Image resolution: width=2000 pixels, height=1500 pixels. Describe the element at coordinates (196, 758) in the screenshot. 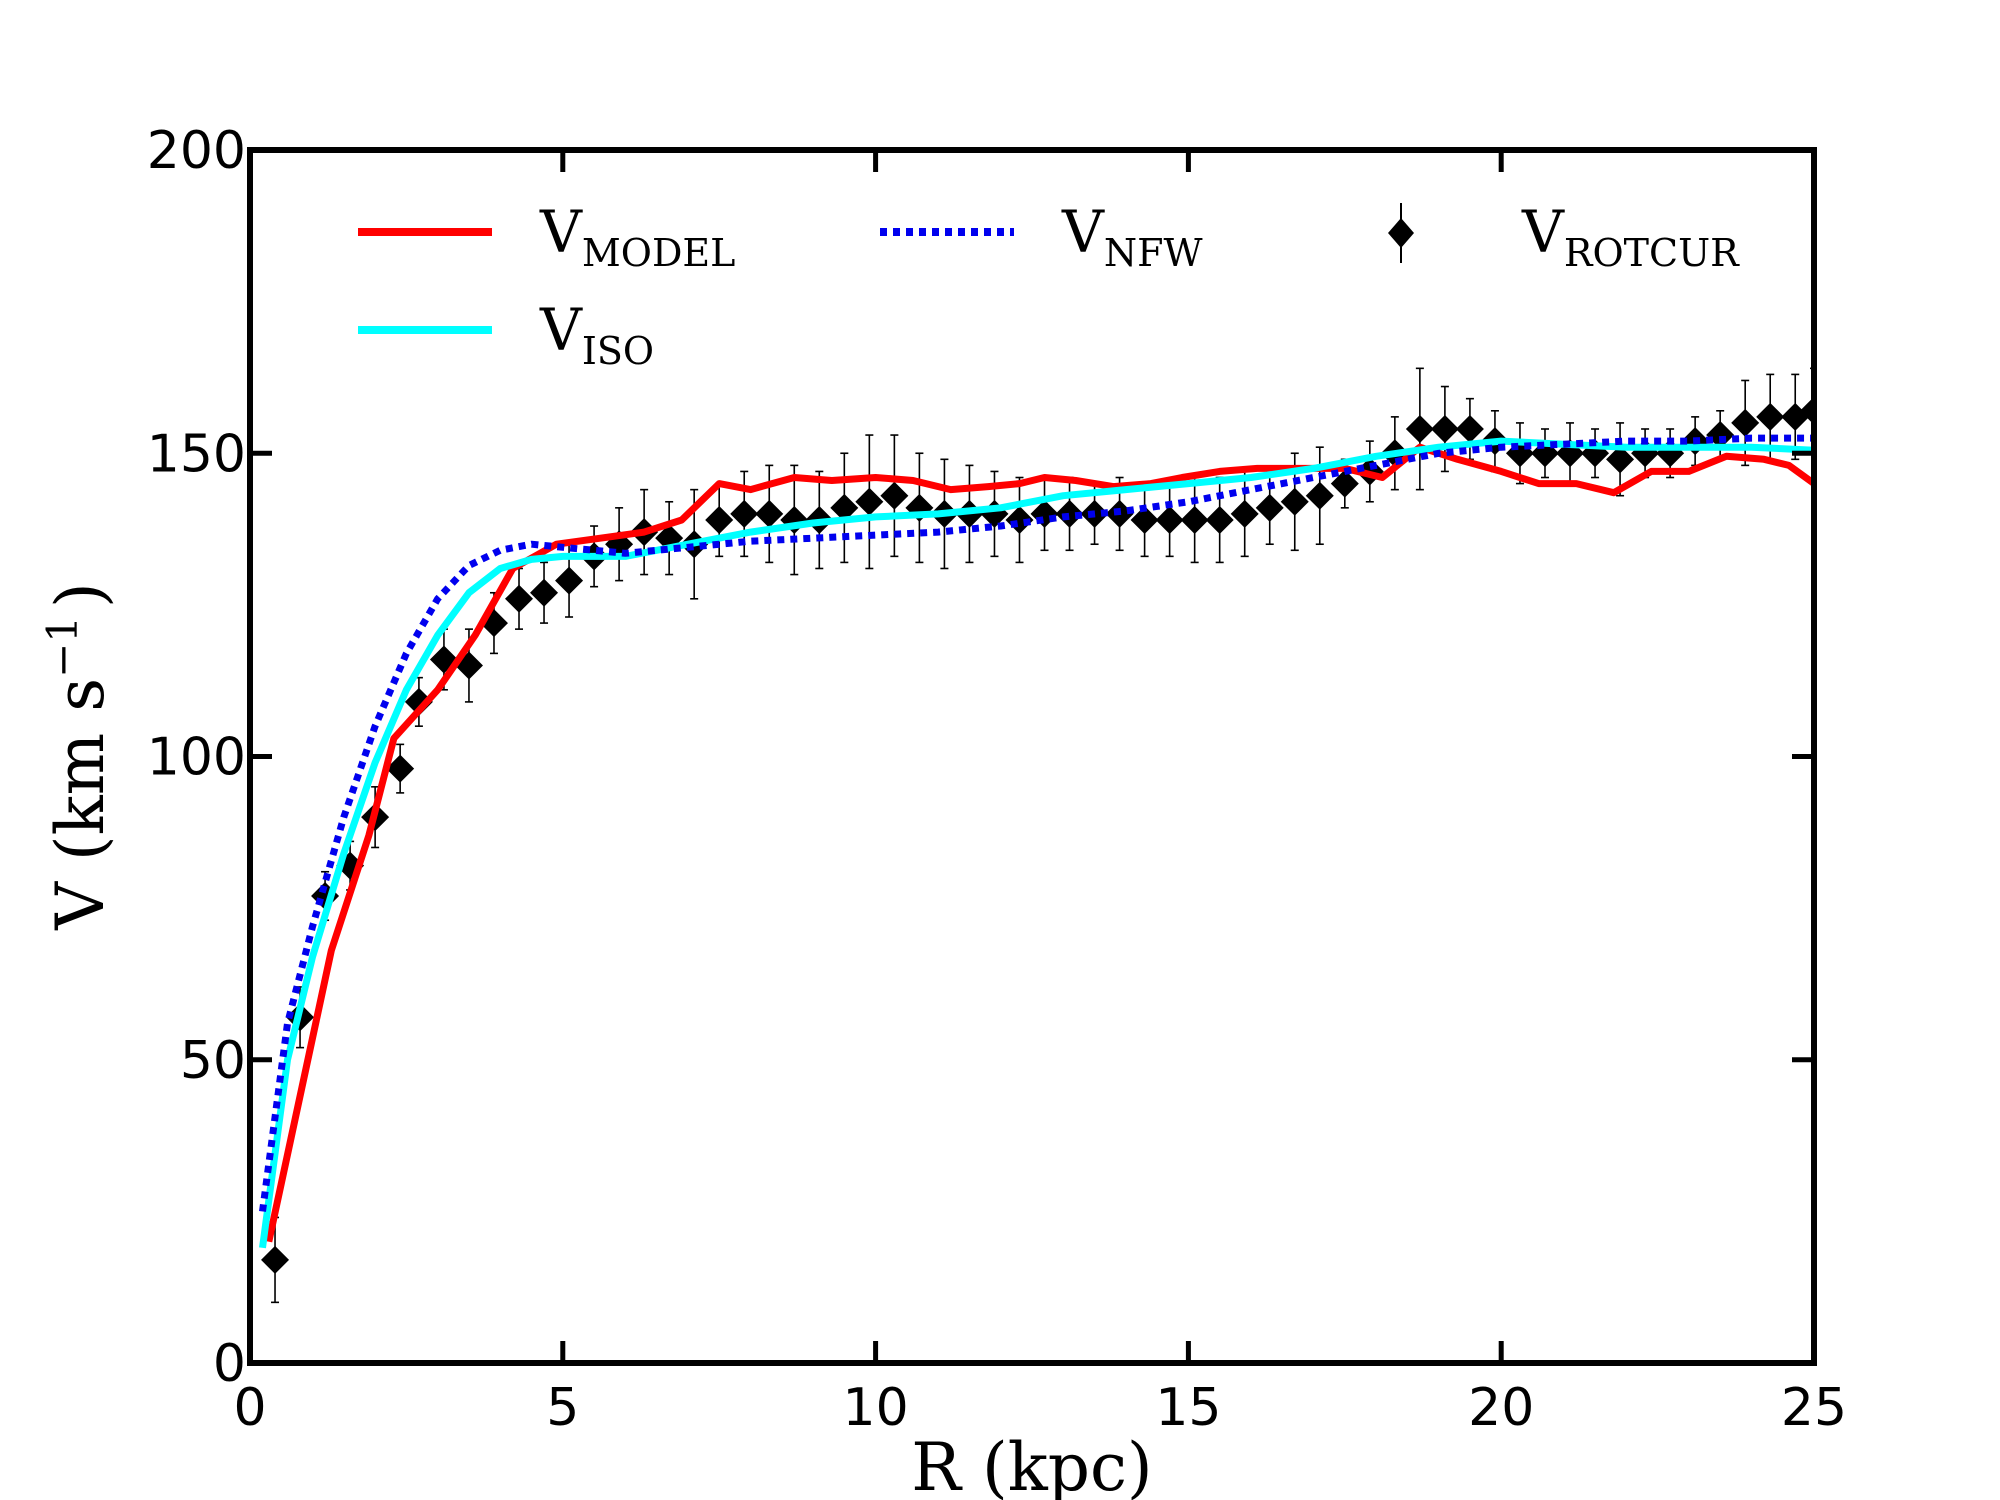

I see `y-tick-label: 100` at that location.